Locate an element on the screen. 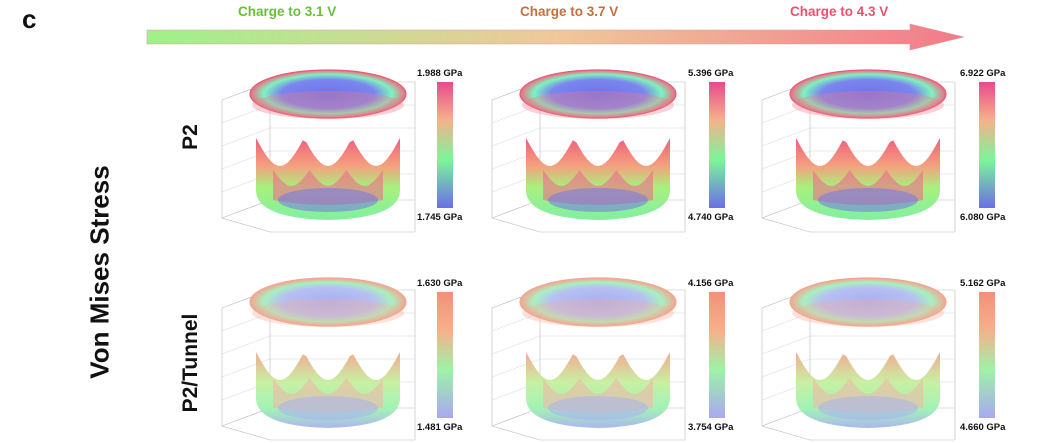 The image size is (1040, 443). colorbar-p2-tunnel-4.3v is located at coordinates (987, 355).